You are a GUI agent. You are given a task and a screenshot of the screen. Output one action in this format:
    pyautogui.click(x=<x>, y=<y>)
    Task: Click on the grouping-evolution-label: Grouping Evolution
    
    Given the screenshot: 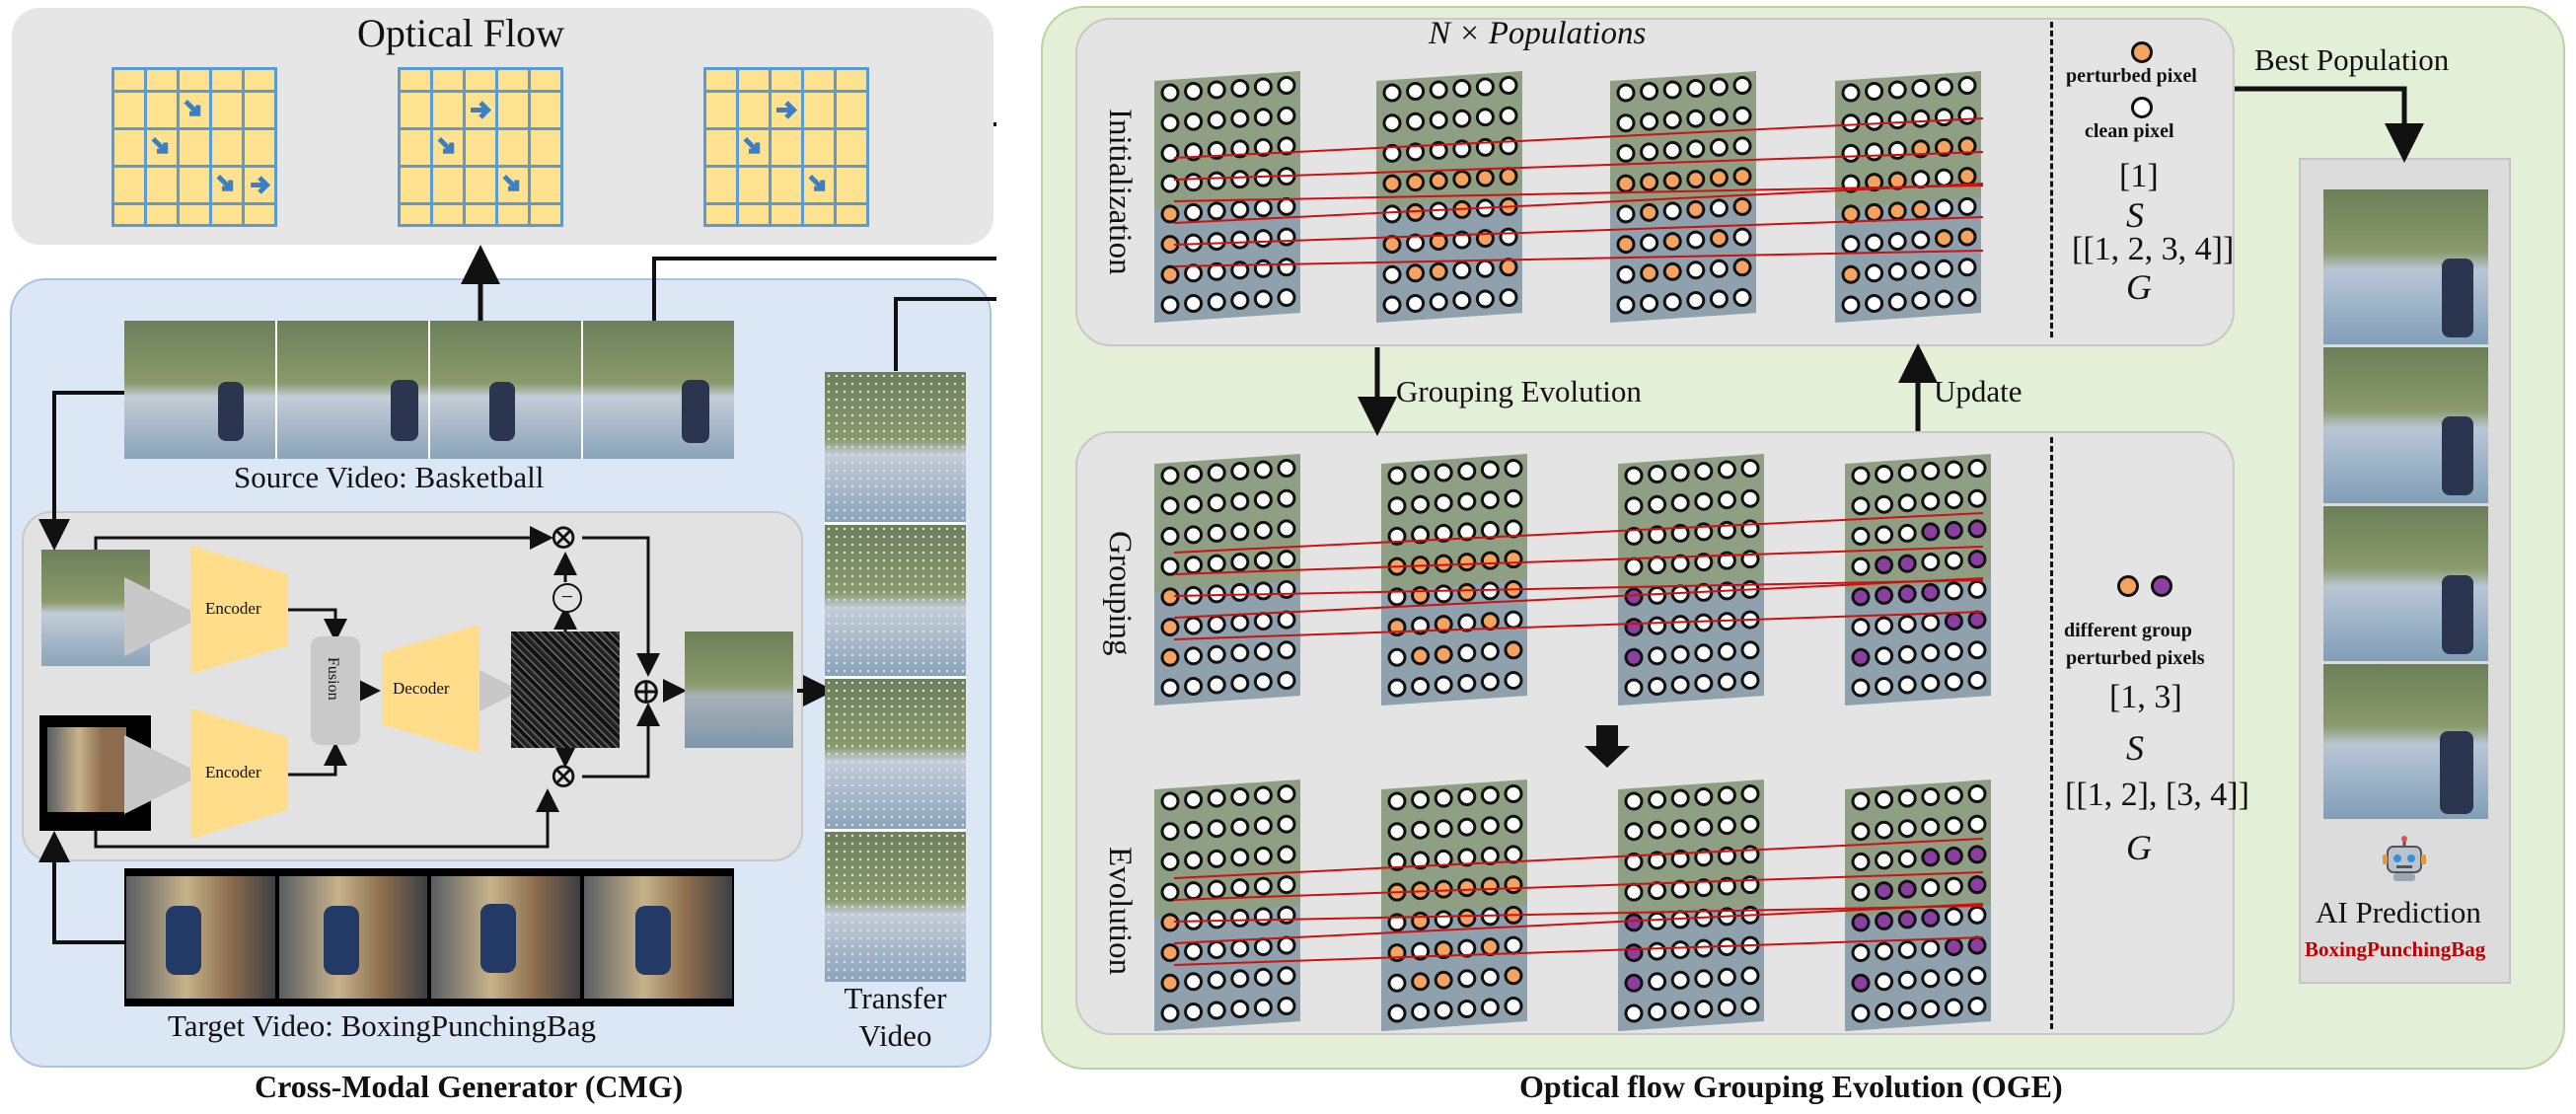 What is the action you would take?
    pyautogui.click(x=1519, y=391)
    